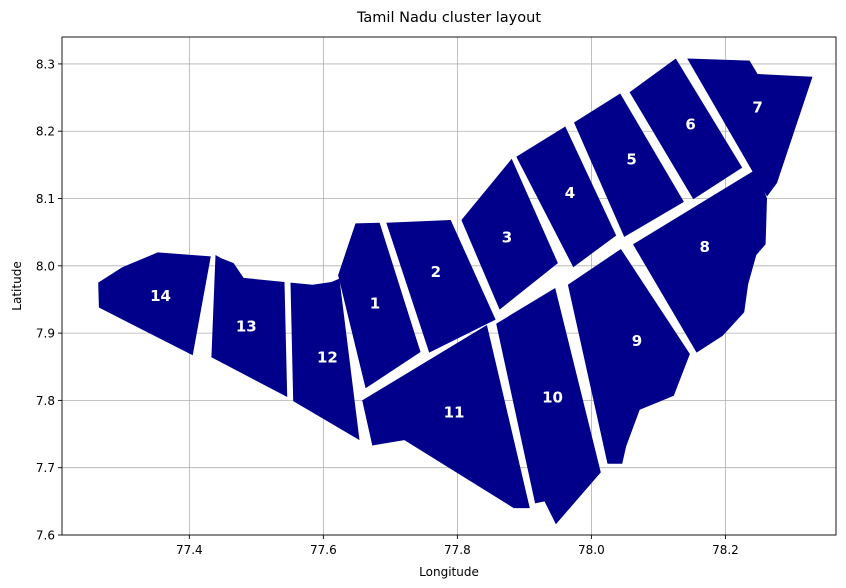  Describe the element at coordinates (690, 125) in the screenshot. I see `cluster-6-label: 6` at that location.